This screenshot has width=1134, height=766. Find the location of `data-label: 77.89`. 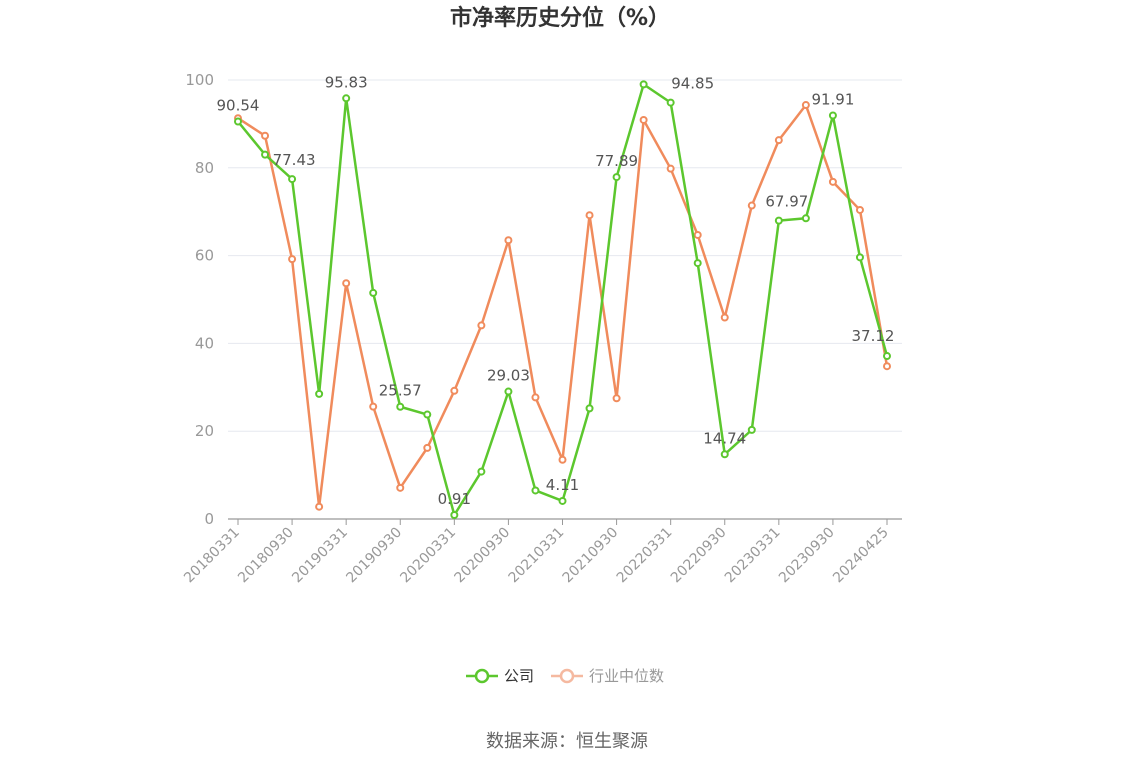

data-label: 77.89 is located at coordinates (616, 161).